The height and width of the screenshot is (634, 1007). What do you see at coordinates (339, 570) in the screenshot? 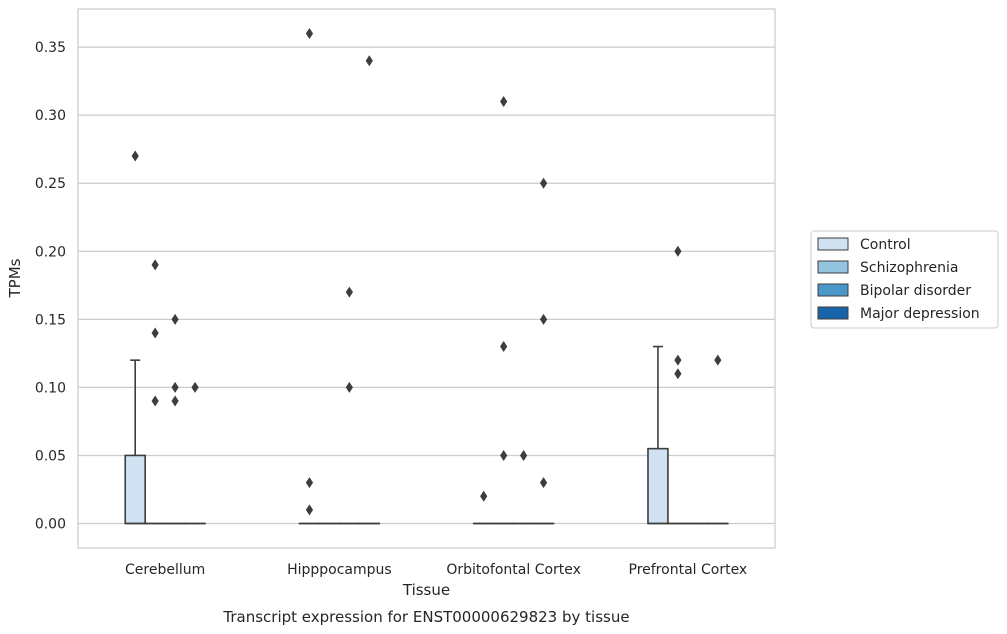
I see `x-tick-label: Hipppocampus` at bounding box center [339, 570].